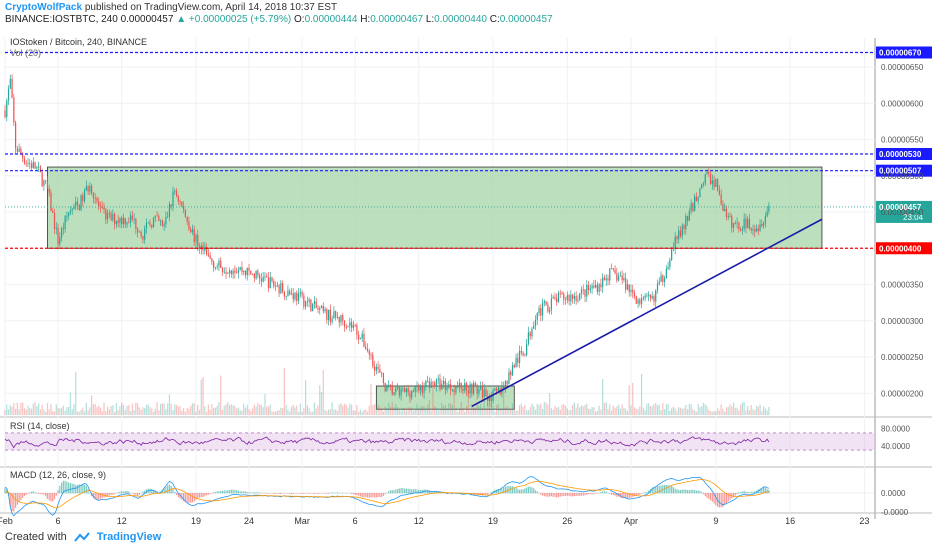 The width and height of the screenshot is (932, 550). Describe the element at coordinates (902, 67) in the screenshot. I see `y-tick-label: 0.00000650` at that location.